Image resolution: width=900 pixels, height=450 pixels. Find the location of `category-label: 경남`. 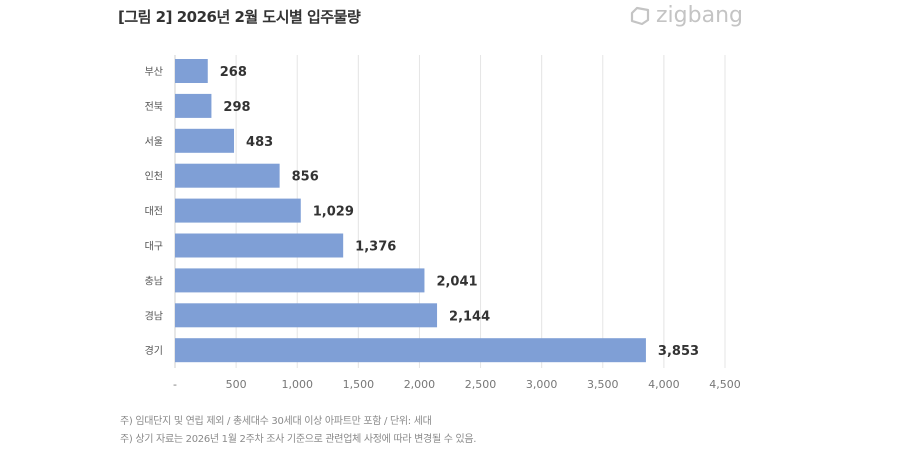

category-label: 경남 is located at coordinates (154, 315).